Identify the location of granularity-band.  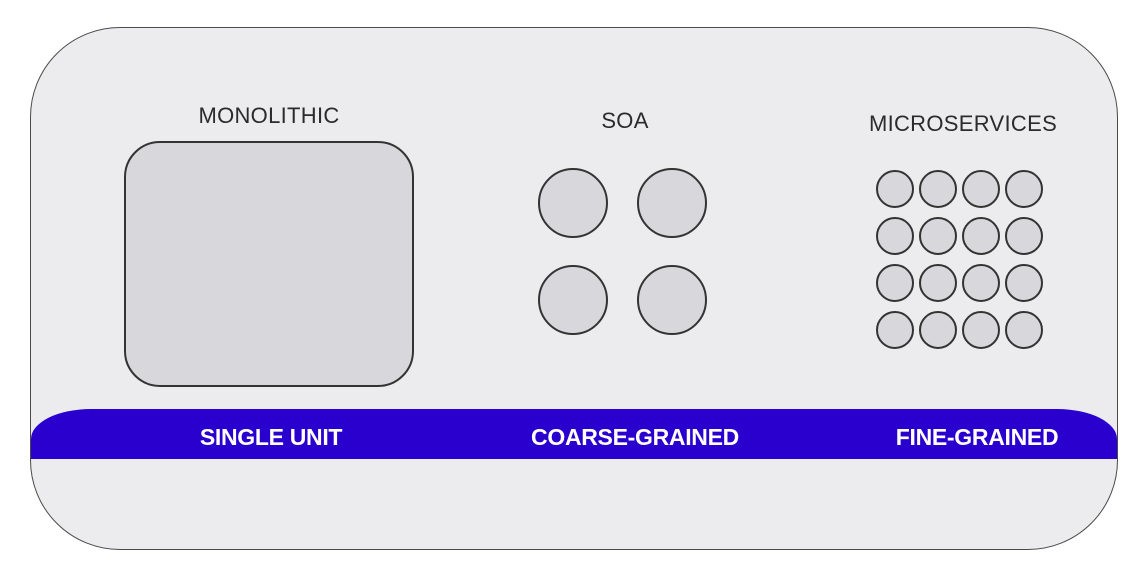
(574, 434).